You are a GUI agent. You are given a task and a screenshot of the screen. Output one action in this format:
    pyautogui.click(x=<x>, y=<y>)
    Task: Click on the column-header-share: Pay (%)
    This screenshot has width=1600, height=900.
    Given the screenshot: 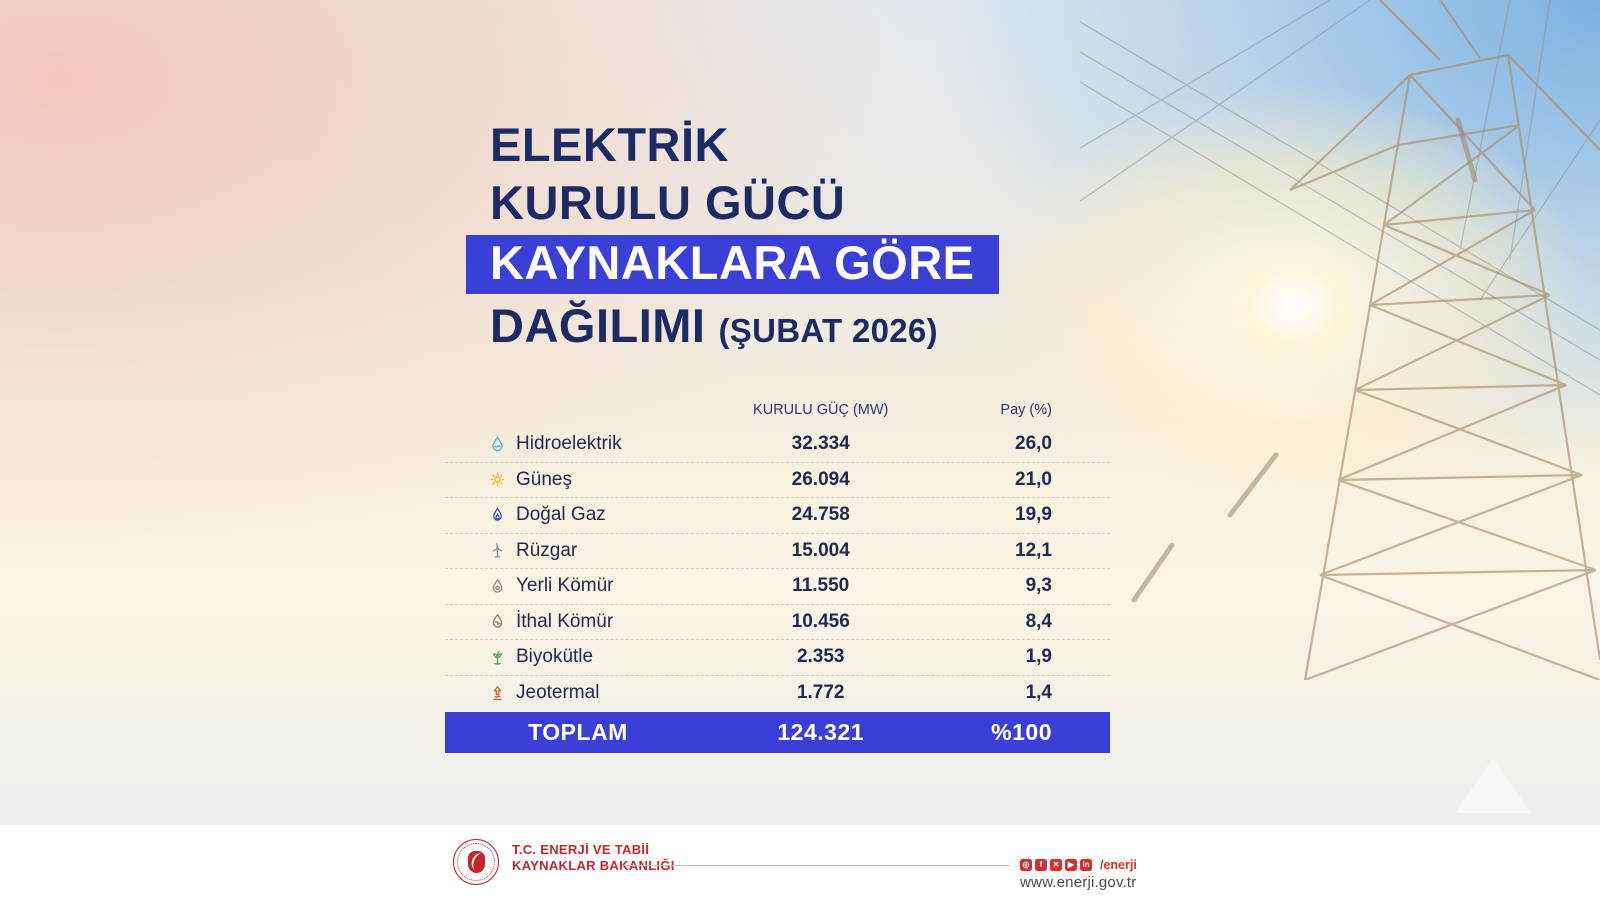 What is the action you would take?
    pyautogui.click(x=1026, y=410)
    